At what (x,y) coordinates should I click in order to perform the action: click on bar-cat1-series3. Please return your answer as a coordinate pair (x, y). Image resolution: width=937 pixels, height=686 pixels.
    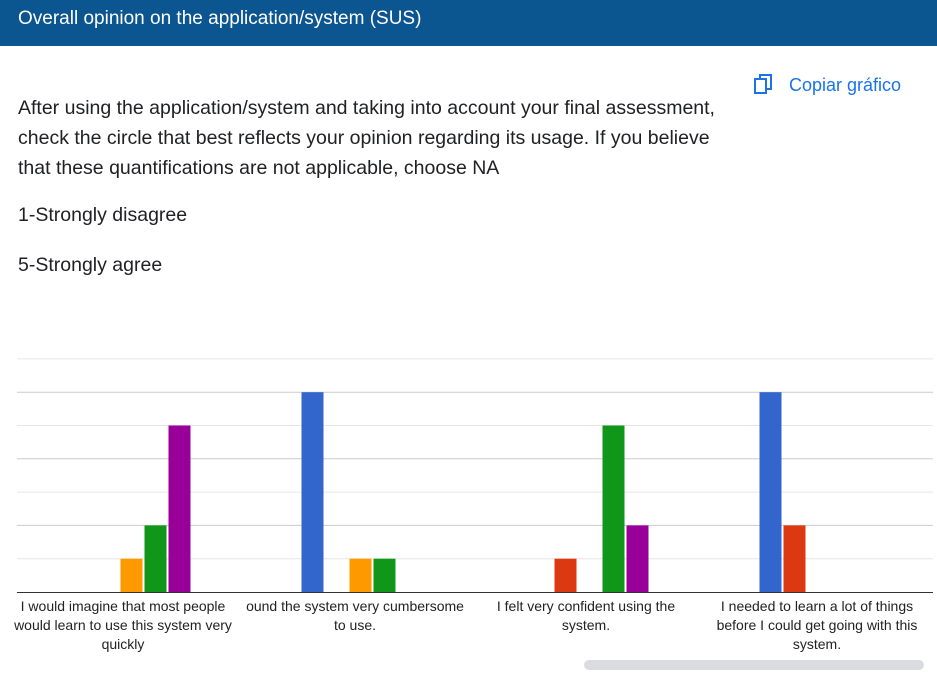
    Looking at the image, I should click on (131, 575).